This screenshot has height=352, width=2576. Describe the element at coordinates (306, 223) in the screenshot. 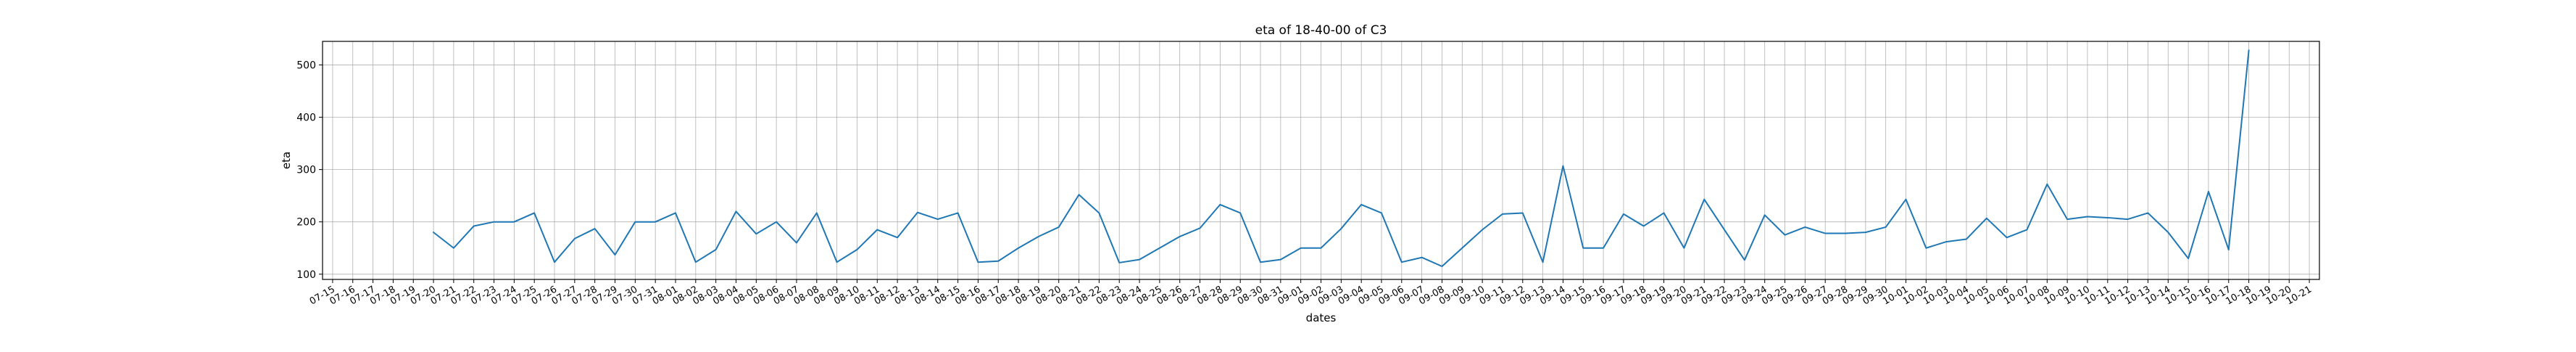

I see `y-tick-label: 200` at that location.